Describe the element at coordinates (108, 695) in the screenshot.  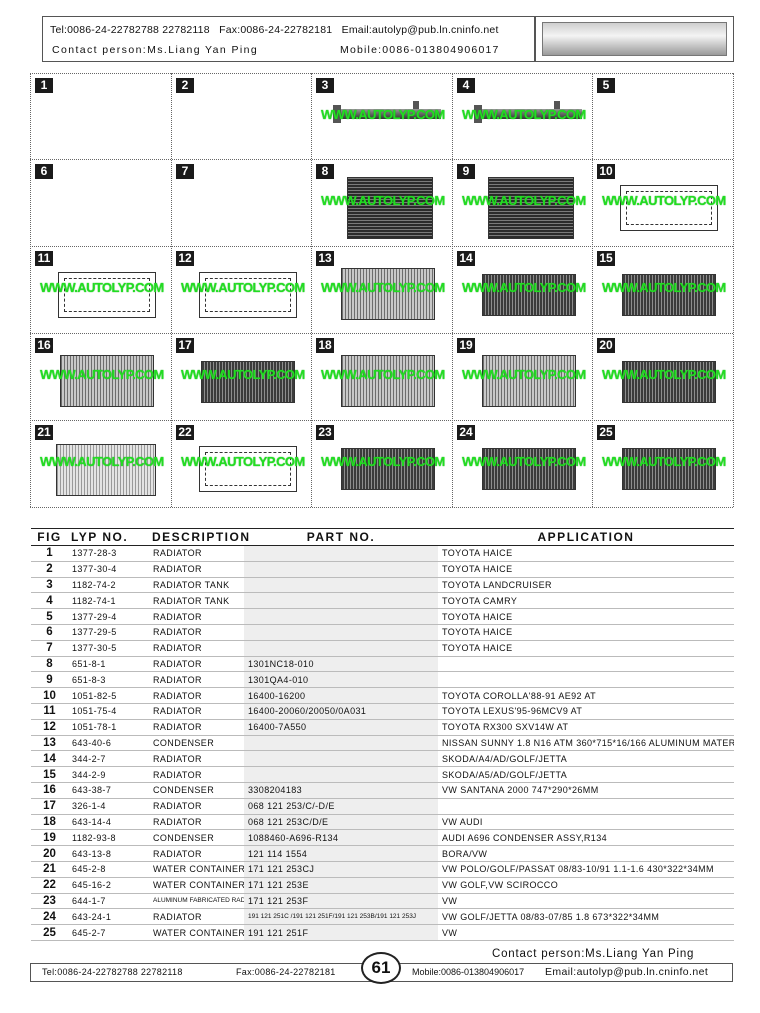
I see `cell-lyp-no: 1051-82-5` at that location.